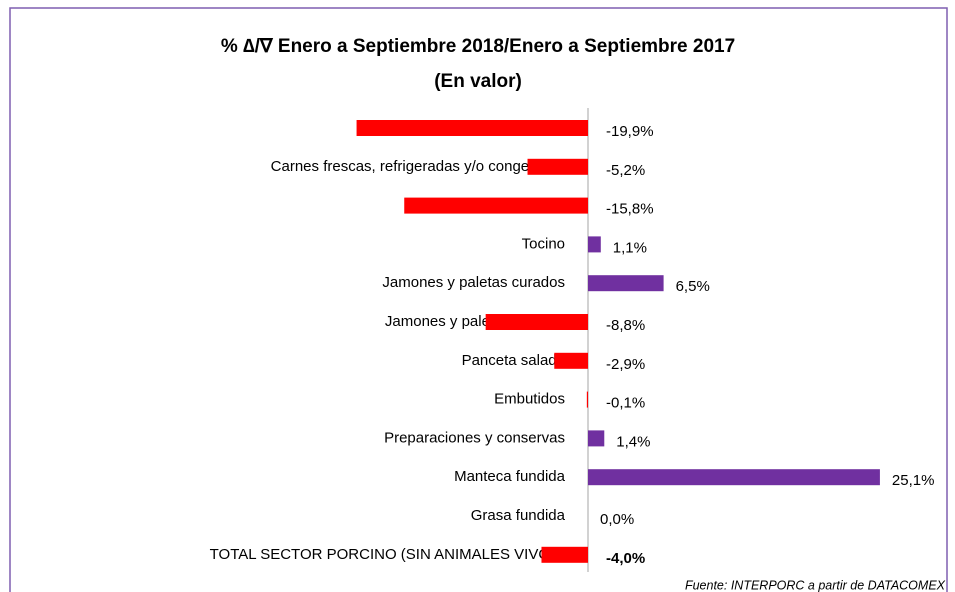 The image size is (955, 592). What do you see at coordinates (630, 209) in the screenshot?
I see `value-label: -15,8%` at bounding box center [630, 209].